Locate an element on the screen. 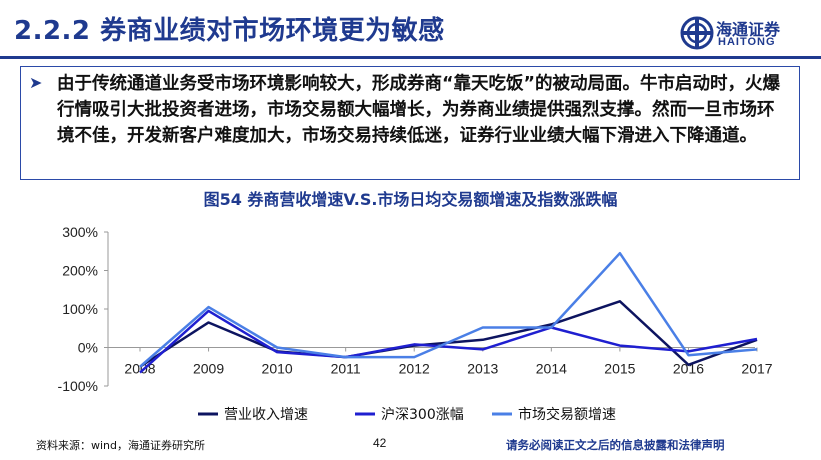 This screenshot has width=821, height=460. y-tick-label: 200% is located at coordinates (80, 271).